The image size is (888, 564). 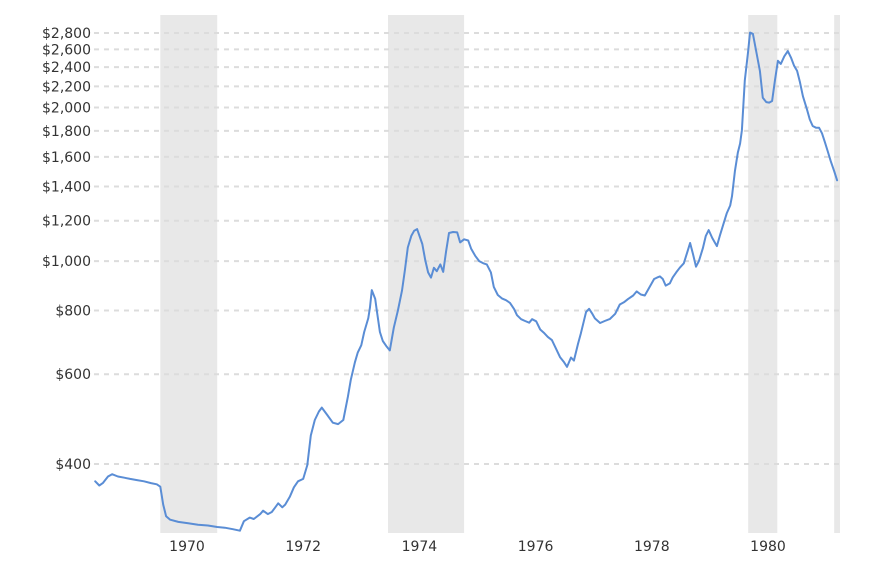 What do you see at coordinates (66, 262) in the screenshot?
I see `y-axis-tick-label: $1,000` at bounding box center [66, 262].